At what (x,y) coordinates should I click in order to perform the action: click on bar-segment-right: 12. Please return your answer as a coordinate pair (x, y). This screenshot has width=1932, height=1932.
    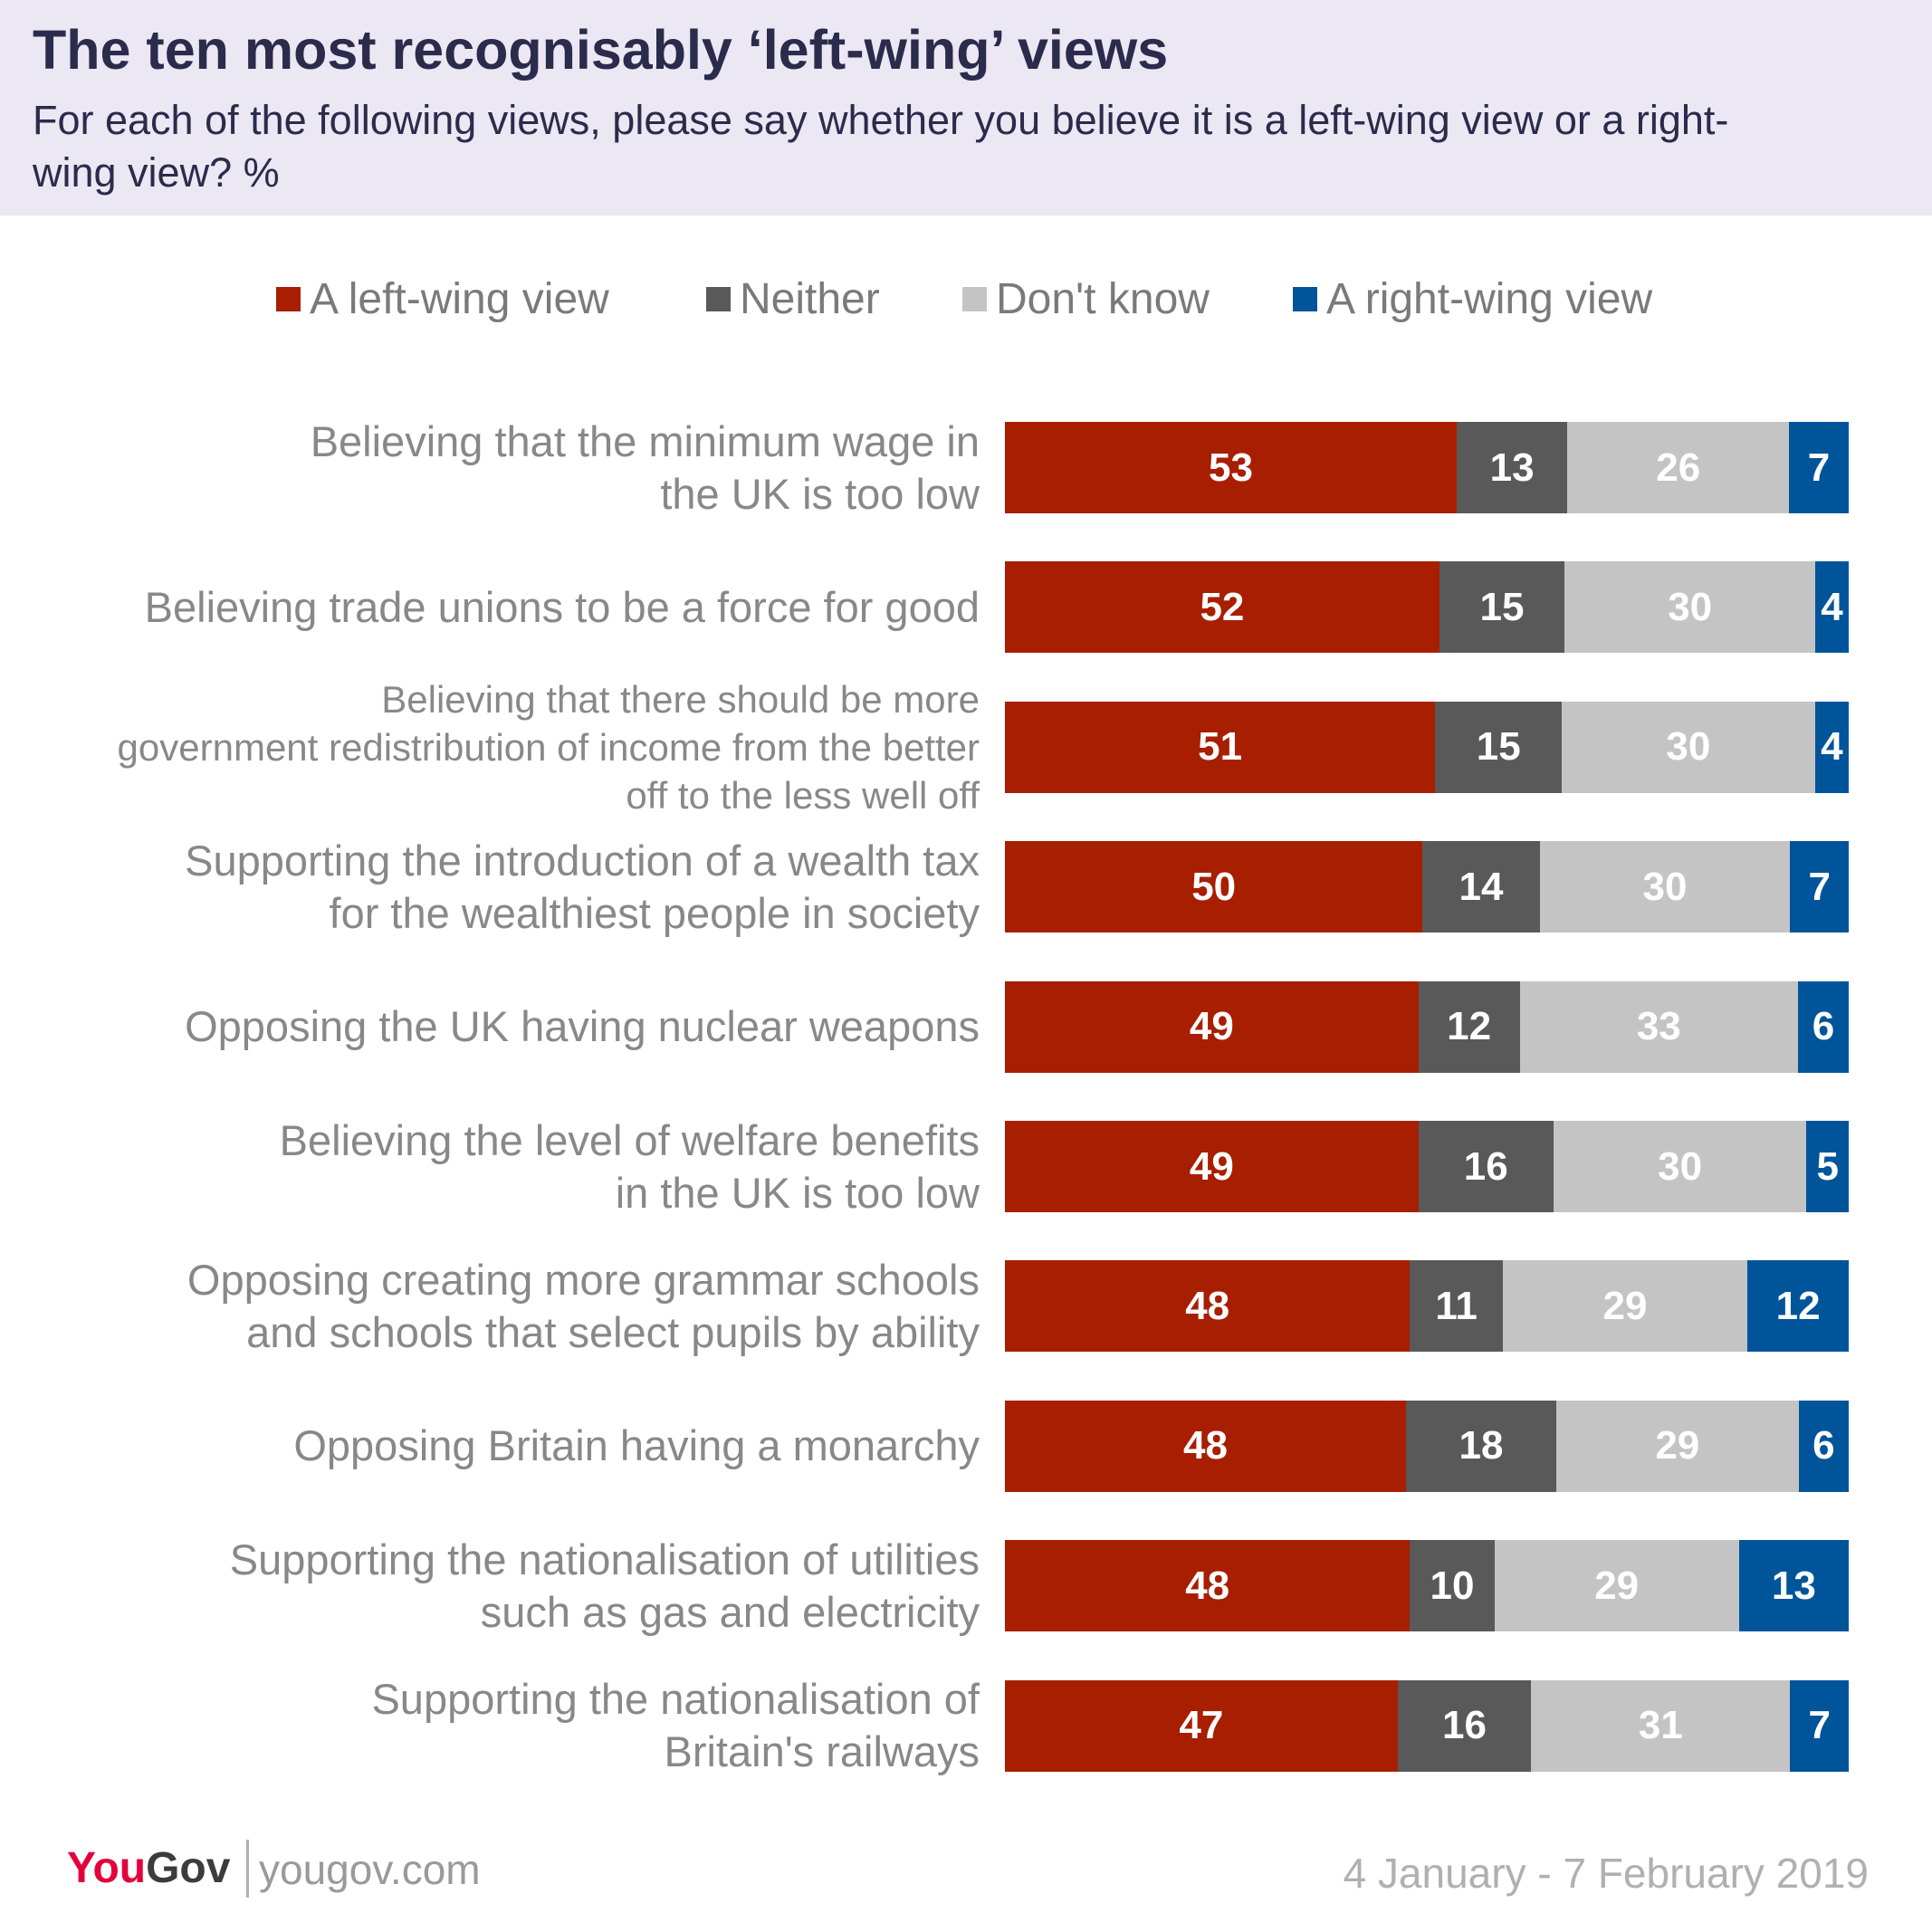
    Looking at the image, I should click on (1798, 1306).